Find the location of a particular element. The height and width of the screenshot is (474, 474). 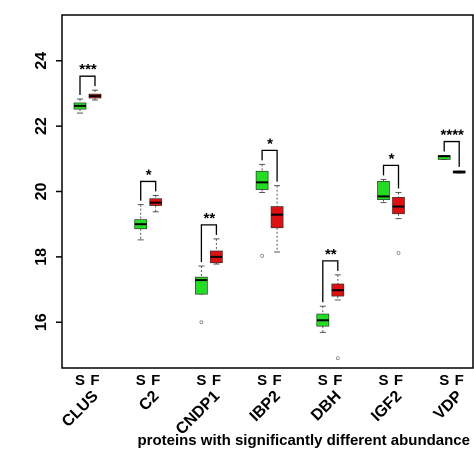

x-tick-label: IGF2 is located at coordinates (386, 406).